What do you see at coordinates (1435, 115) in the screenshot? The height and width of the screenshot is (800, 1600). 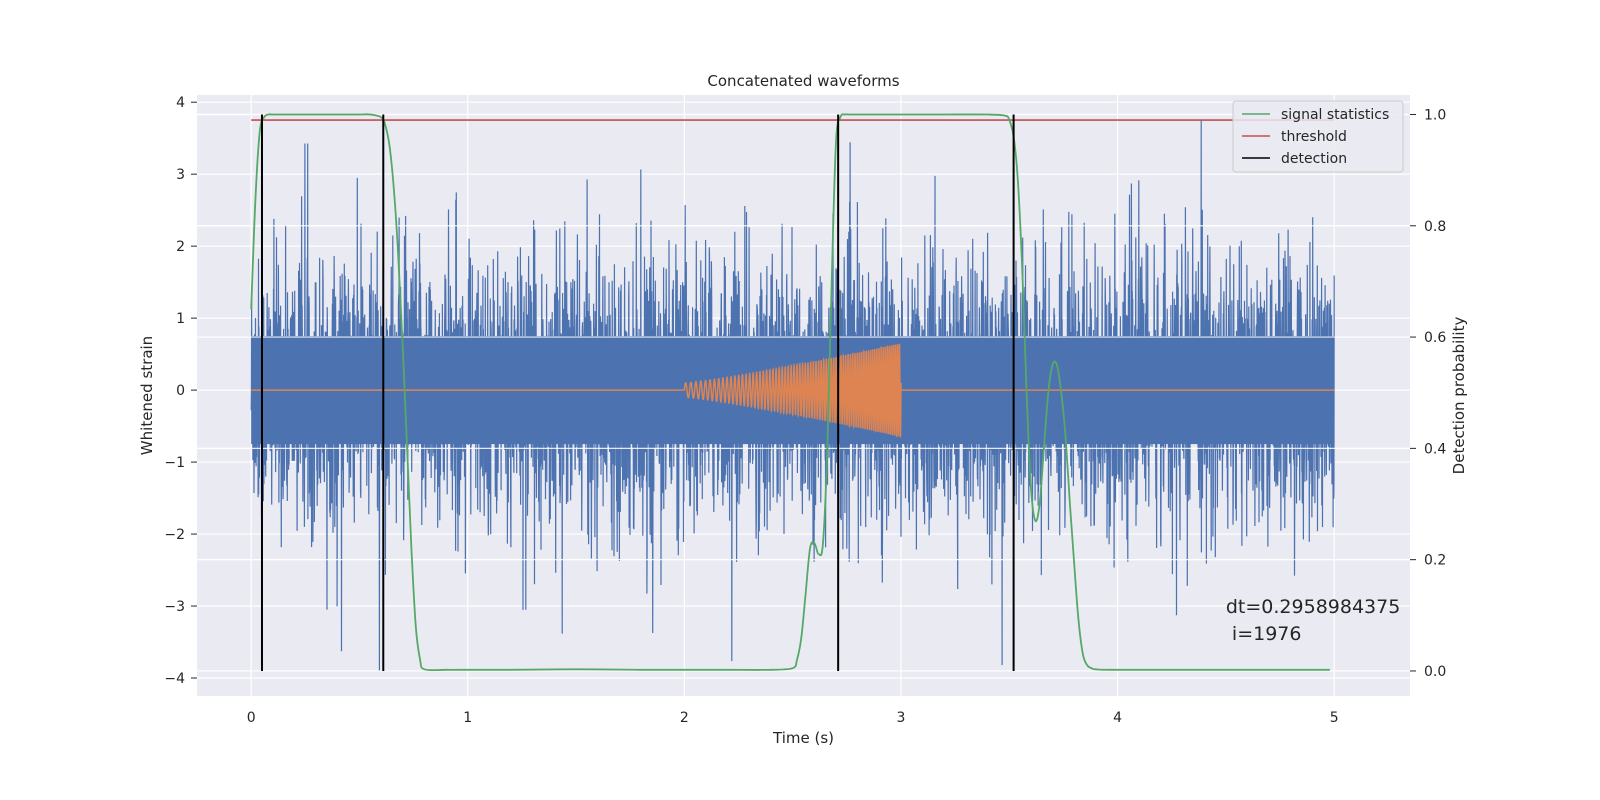 I see `y2-tick-label-5: 1.0` at bounding box center [1435, 115].